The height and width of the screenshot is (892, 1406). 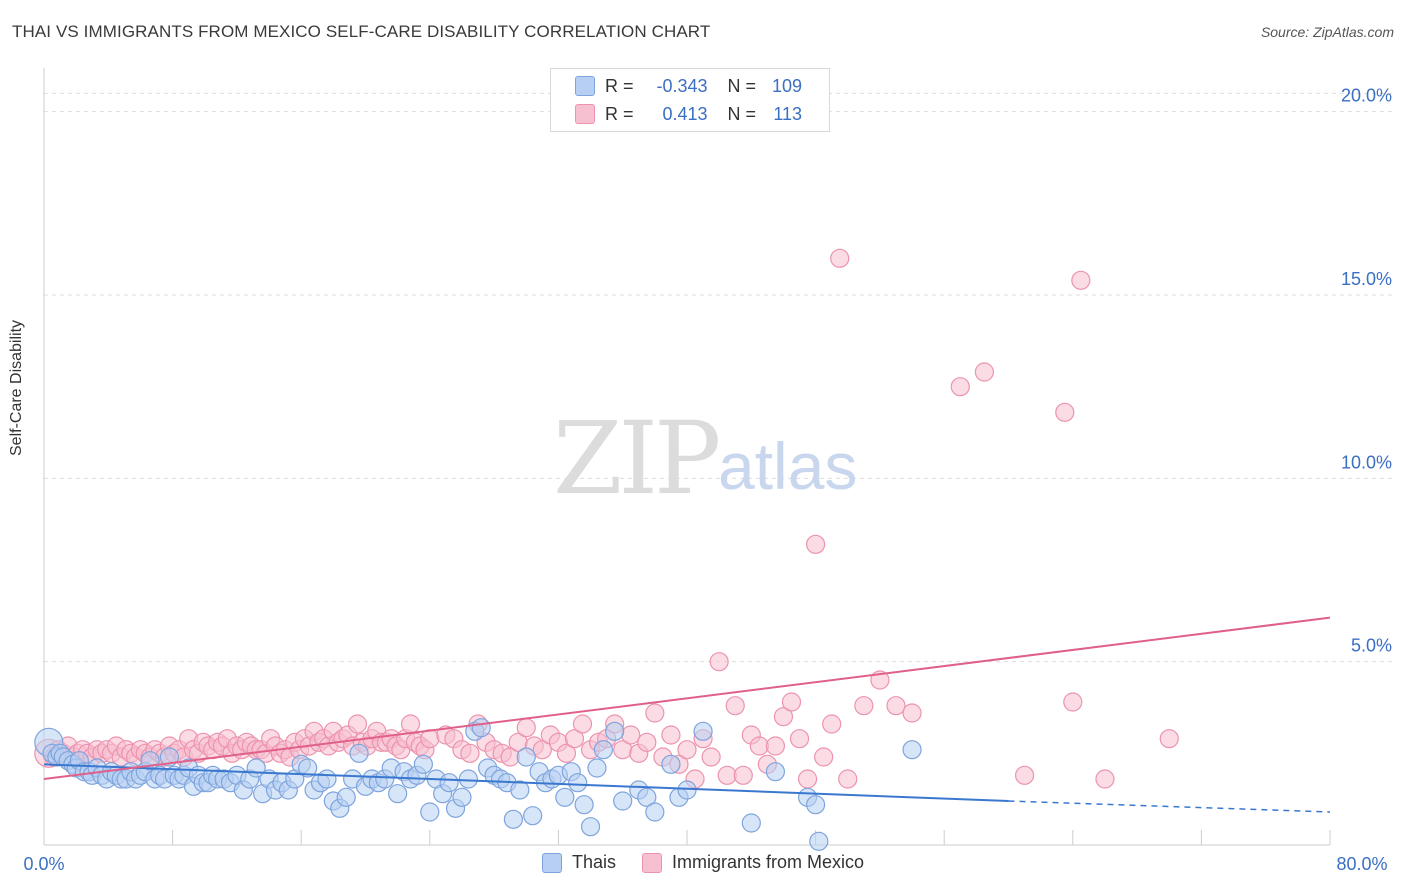 I want to click on x-tick-label: 80.0%, so click(x=1361, y=864).